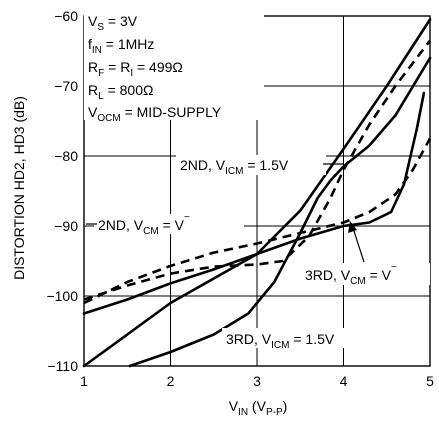  Describe the element at coordinates (358, 243) in the screenshot. I see `leader-3rd-vcm` at that location.